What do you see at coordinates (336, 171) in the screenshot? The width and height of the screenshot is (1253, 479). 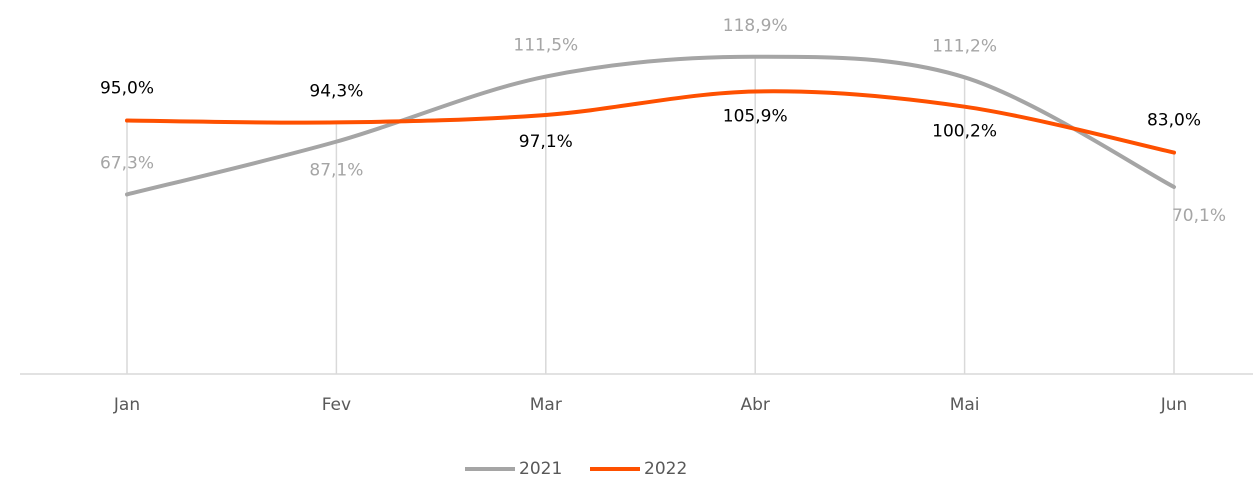 I see `data-label: 87,1%` at bounding box center [336, 171].